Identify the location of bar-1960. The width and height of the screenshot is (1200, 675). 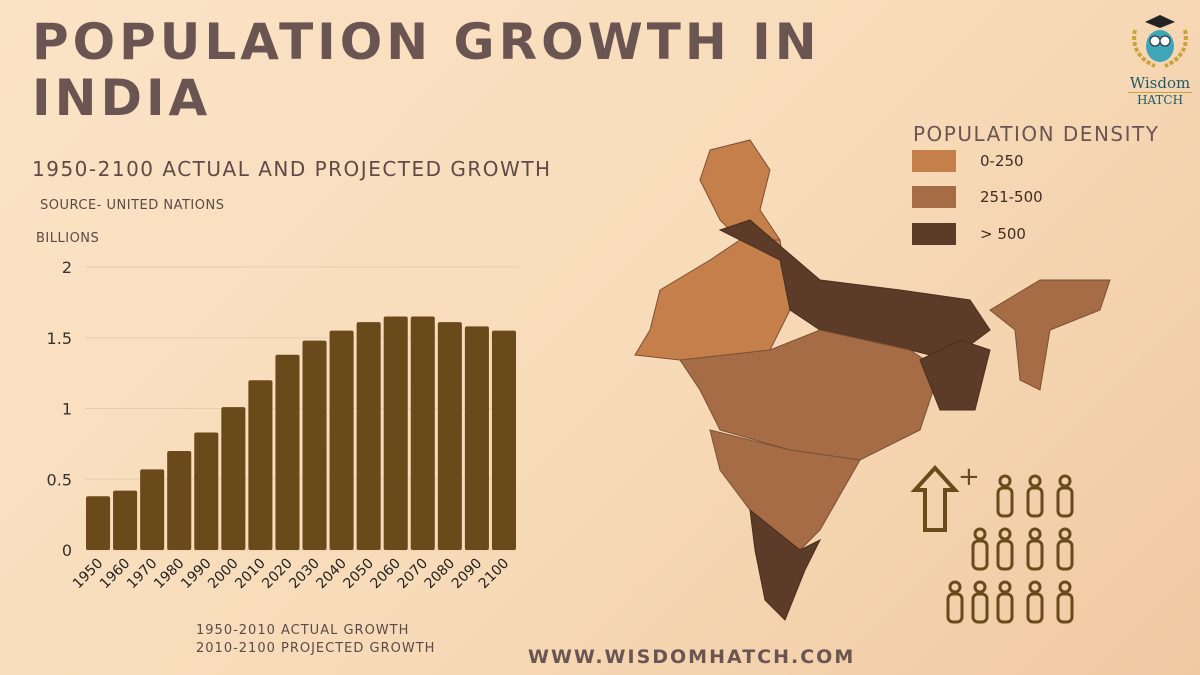
(125, 520).